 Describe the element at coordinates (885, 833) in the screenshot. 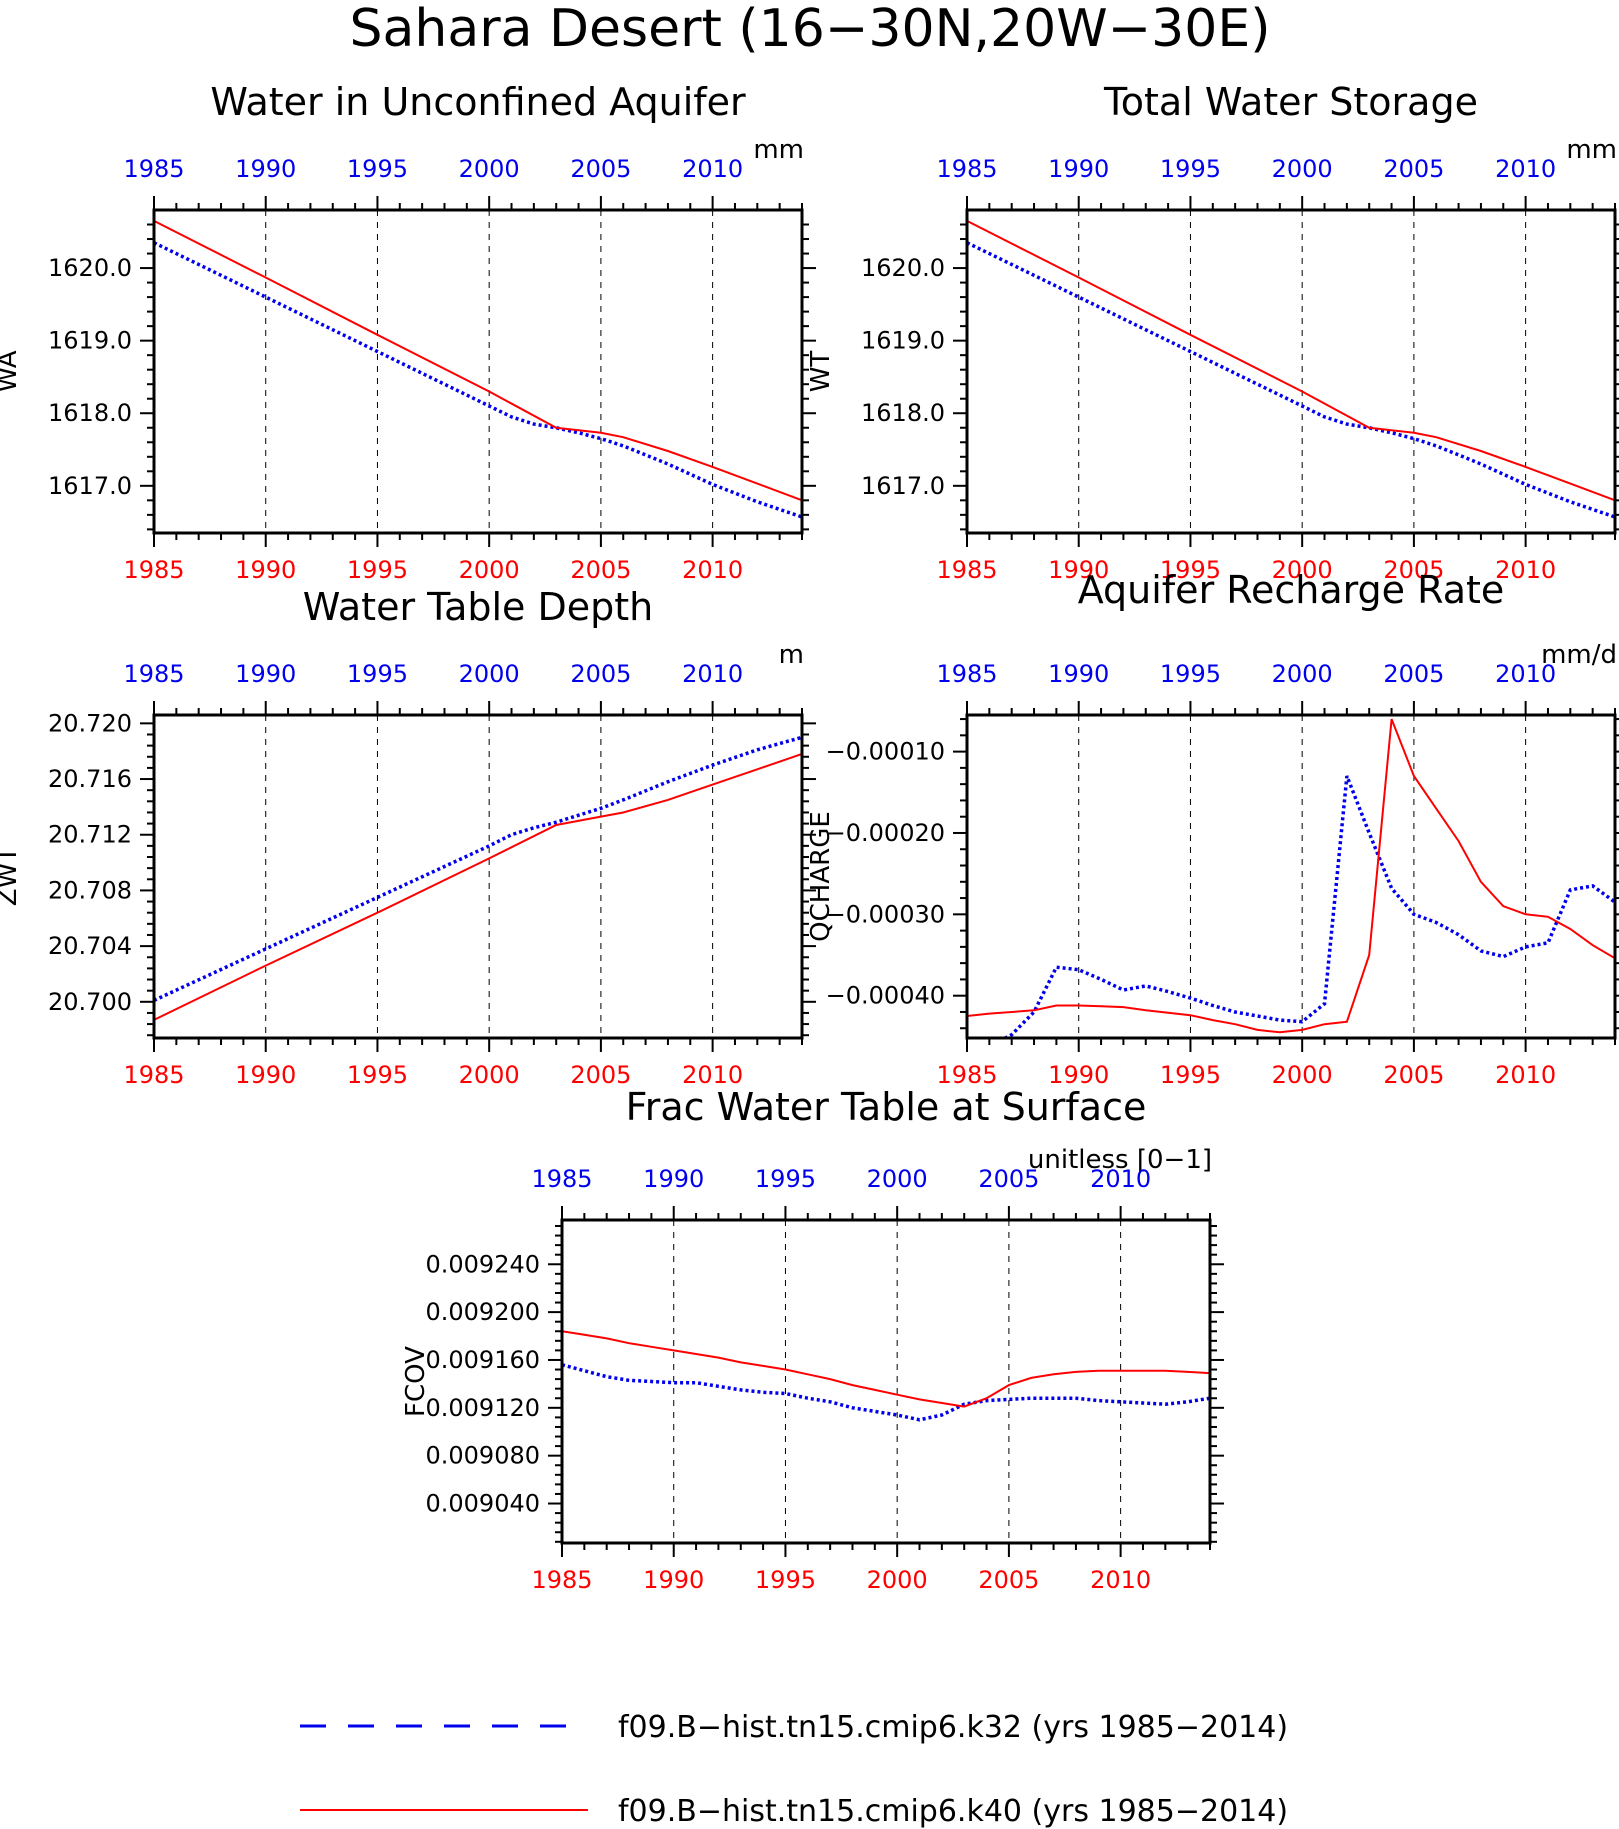

I see `y-tick-label: −0.00020` at that location.